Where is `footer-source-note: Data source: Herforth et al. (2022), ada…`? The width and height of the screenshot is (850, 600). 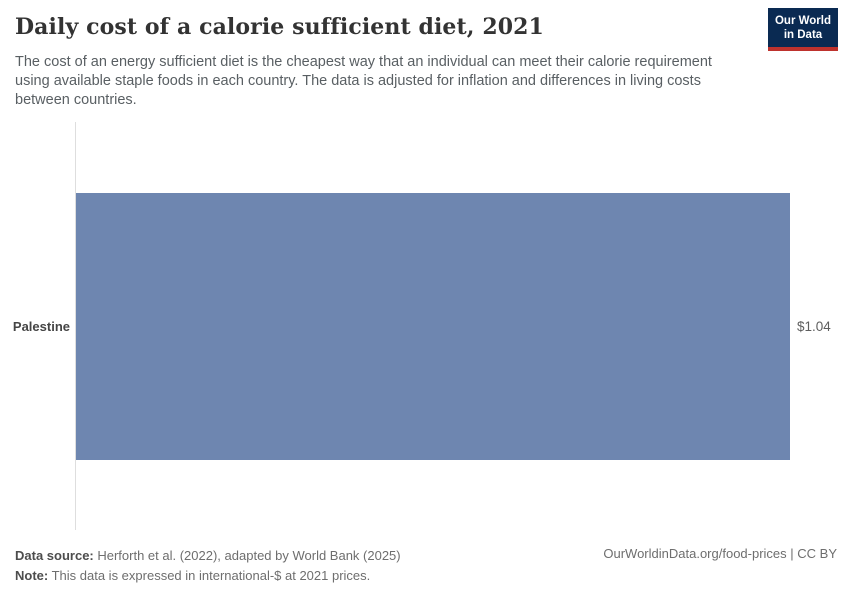
footer-source-note: Data source: Herforth et al. (2022), ada… is located at coordinates (208, 566).